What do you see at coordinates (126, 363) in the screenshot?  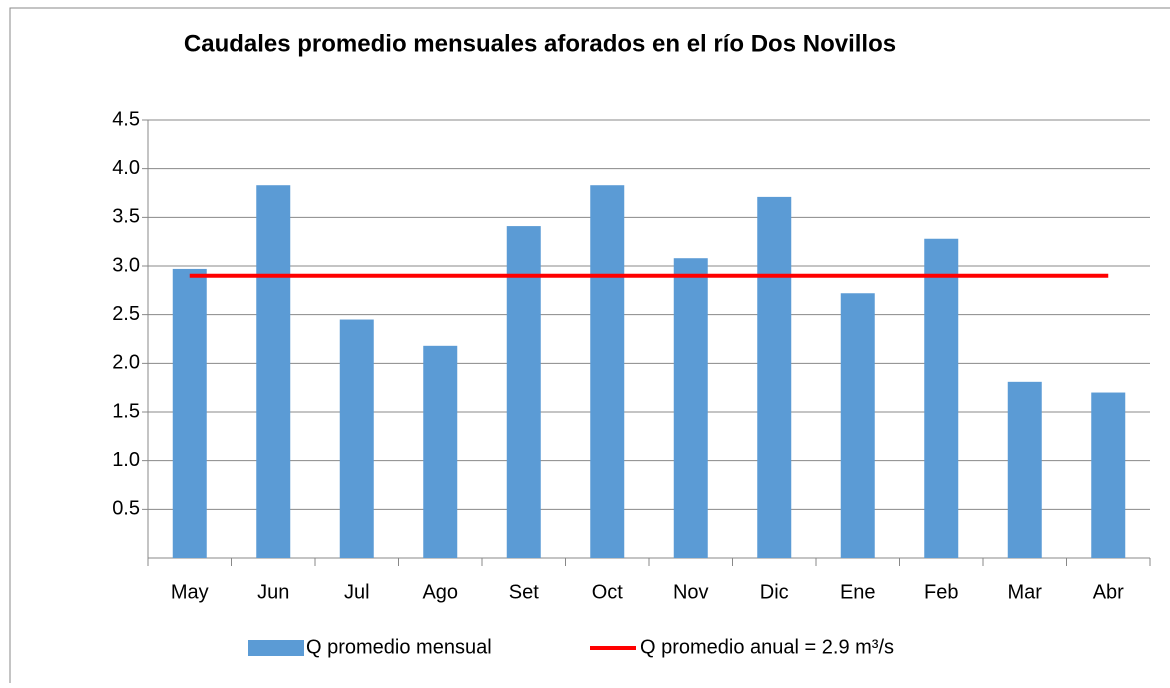 I see `y-tick-label: 2.0` at bounding box center [126, 363].